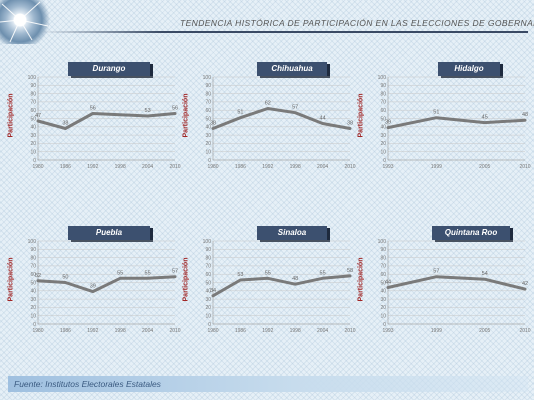 The height and width of the screenshot is (400, 534). Describe the element at coordinates (525, 284) in the screenshot. I see `data-label: 42` at that location.